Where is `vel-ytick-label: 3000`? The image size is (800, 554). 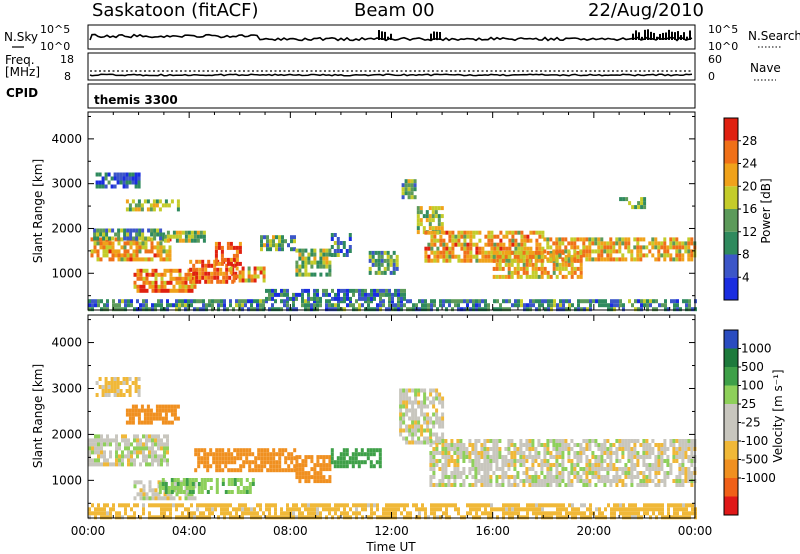
vel-ytick-label: 3000 is located at coordinates (66, 388).